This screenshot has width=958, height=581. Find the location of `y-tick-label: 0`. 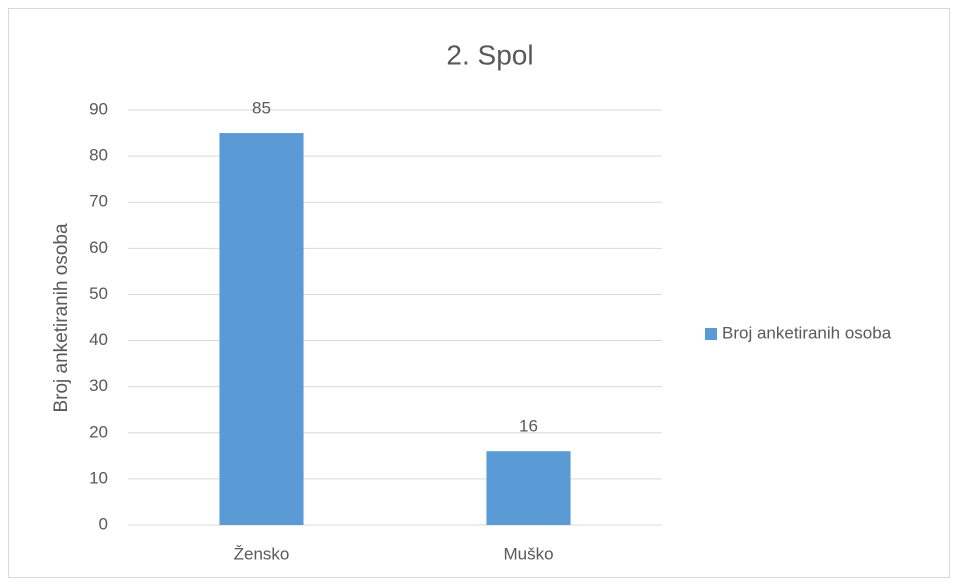

y-tick-label: 0 is located at coordinates (103, 523).